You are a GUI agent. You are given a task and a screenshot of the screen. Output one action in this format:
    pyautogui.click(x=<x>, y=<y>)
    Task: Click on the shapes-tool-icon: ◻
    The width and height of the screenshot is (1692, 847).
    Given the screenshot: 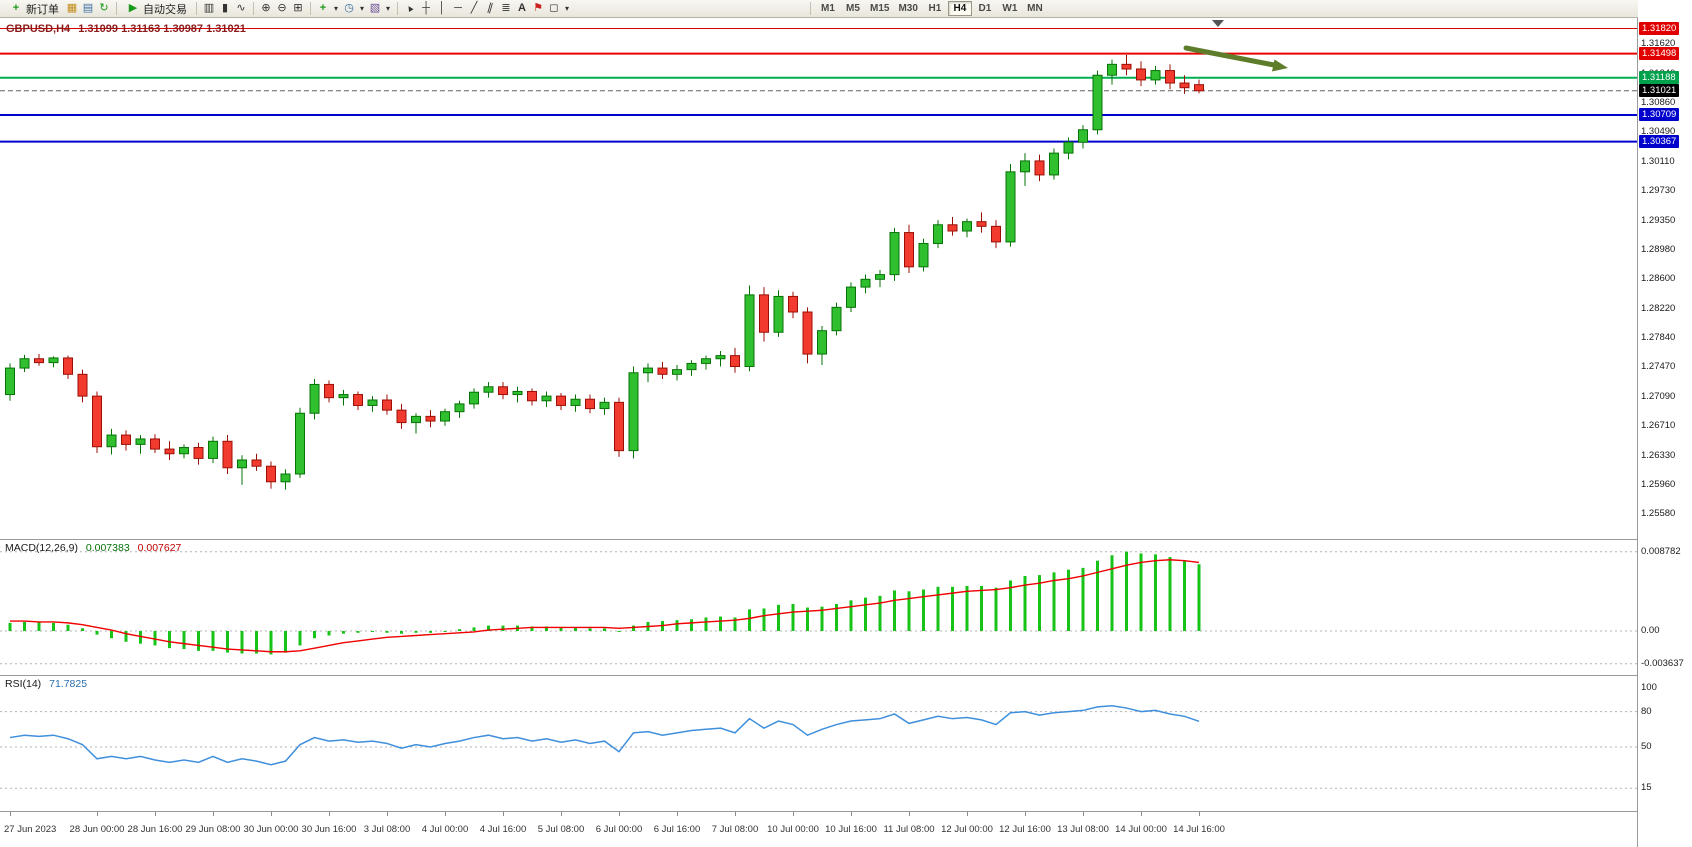 What is the action you would take?
    pyautogui.click(x=554, y=8)
    